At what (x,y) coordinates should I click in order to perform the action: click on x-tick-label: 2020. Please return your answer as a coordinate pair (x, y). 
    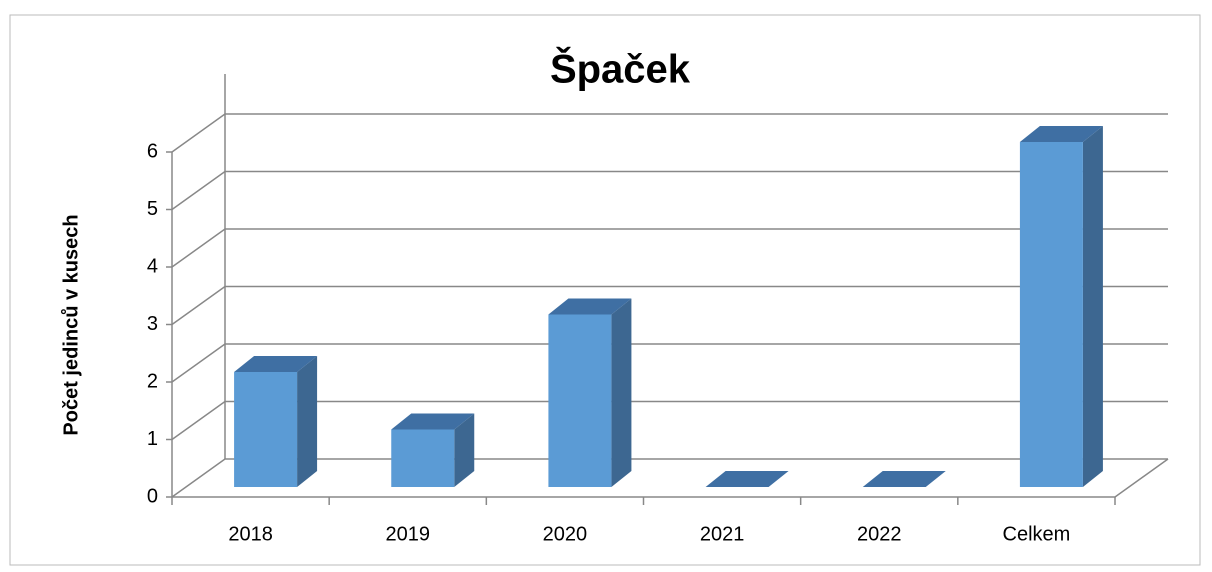
    Looking at the image, I should click on (565, 534).